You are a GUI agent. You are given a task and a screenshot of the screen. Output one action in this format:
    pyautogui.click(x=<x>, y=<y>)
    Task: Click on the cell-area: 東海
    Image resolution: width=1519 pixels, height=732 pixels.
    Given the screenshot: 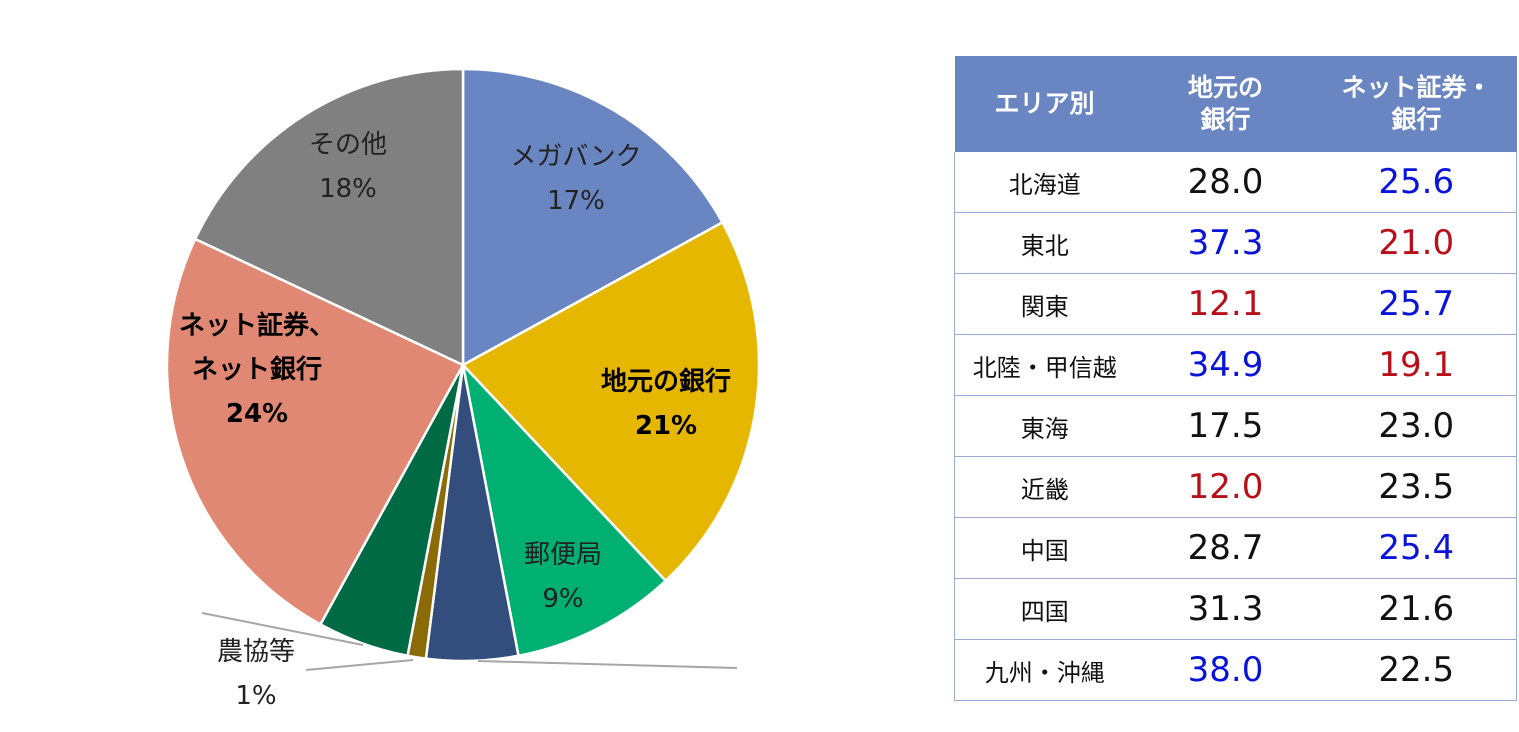 What is the action you would take?
    pyautogui.click(x=1044, y=426)
    